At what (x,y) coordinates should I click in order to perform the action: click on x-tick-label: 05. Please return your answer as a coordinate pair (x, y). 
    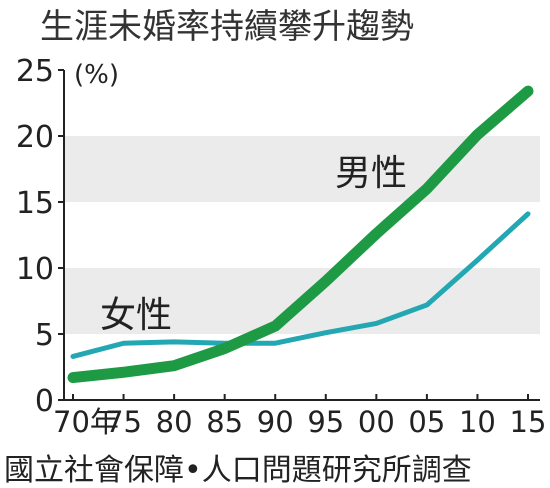
    Looking at the image, I should click on (426, 422).